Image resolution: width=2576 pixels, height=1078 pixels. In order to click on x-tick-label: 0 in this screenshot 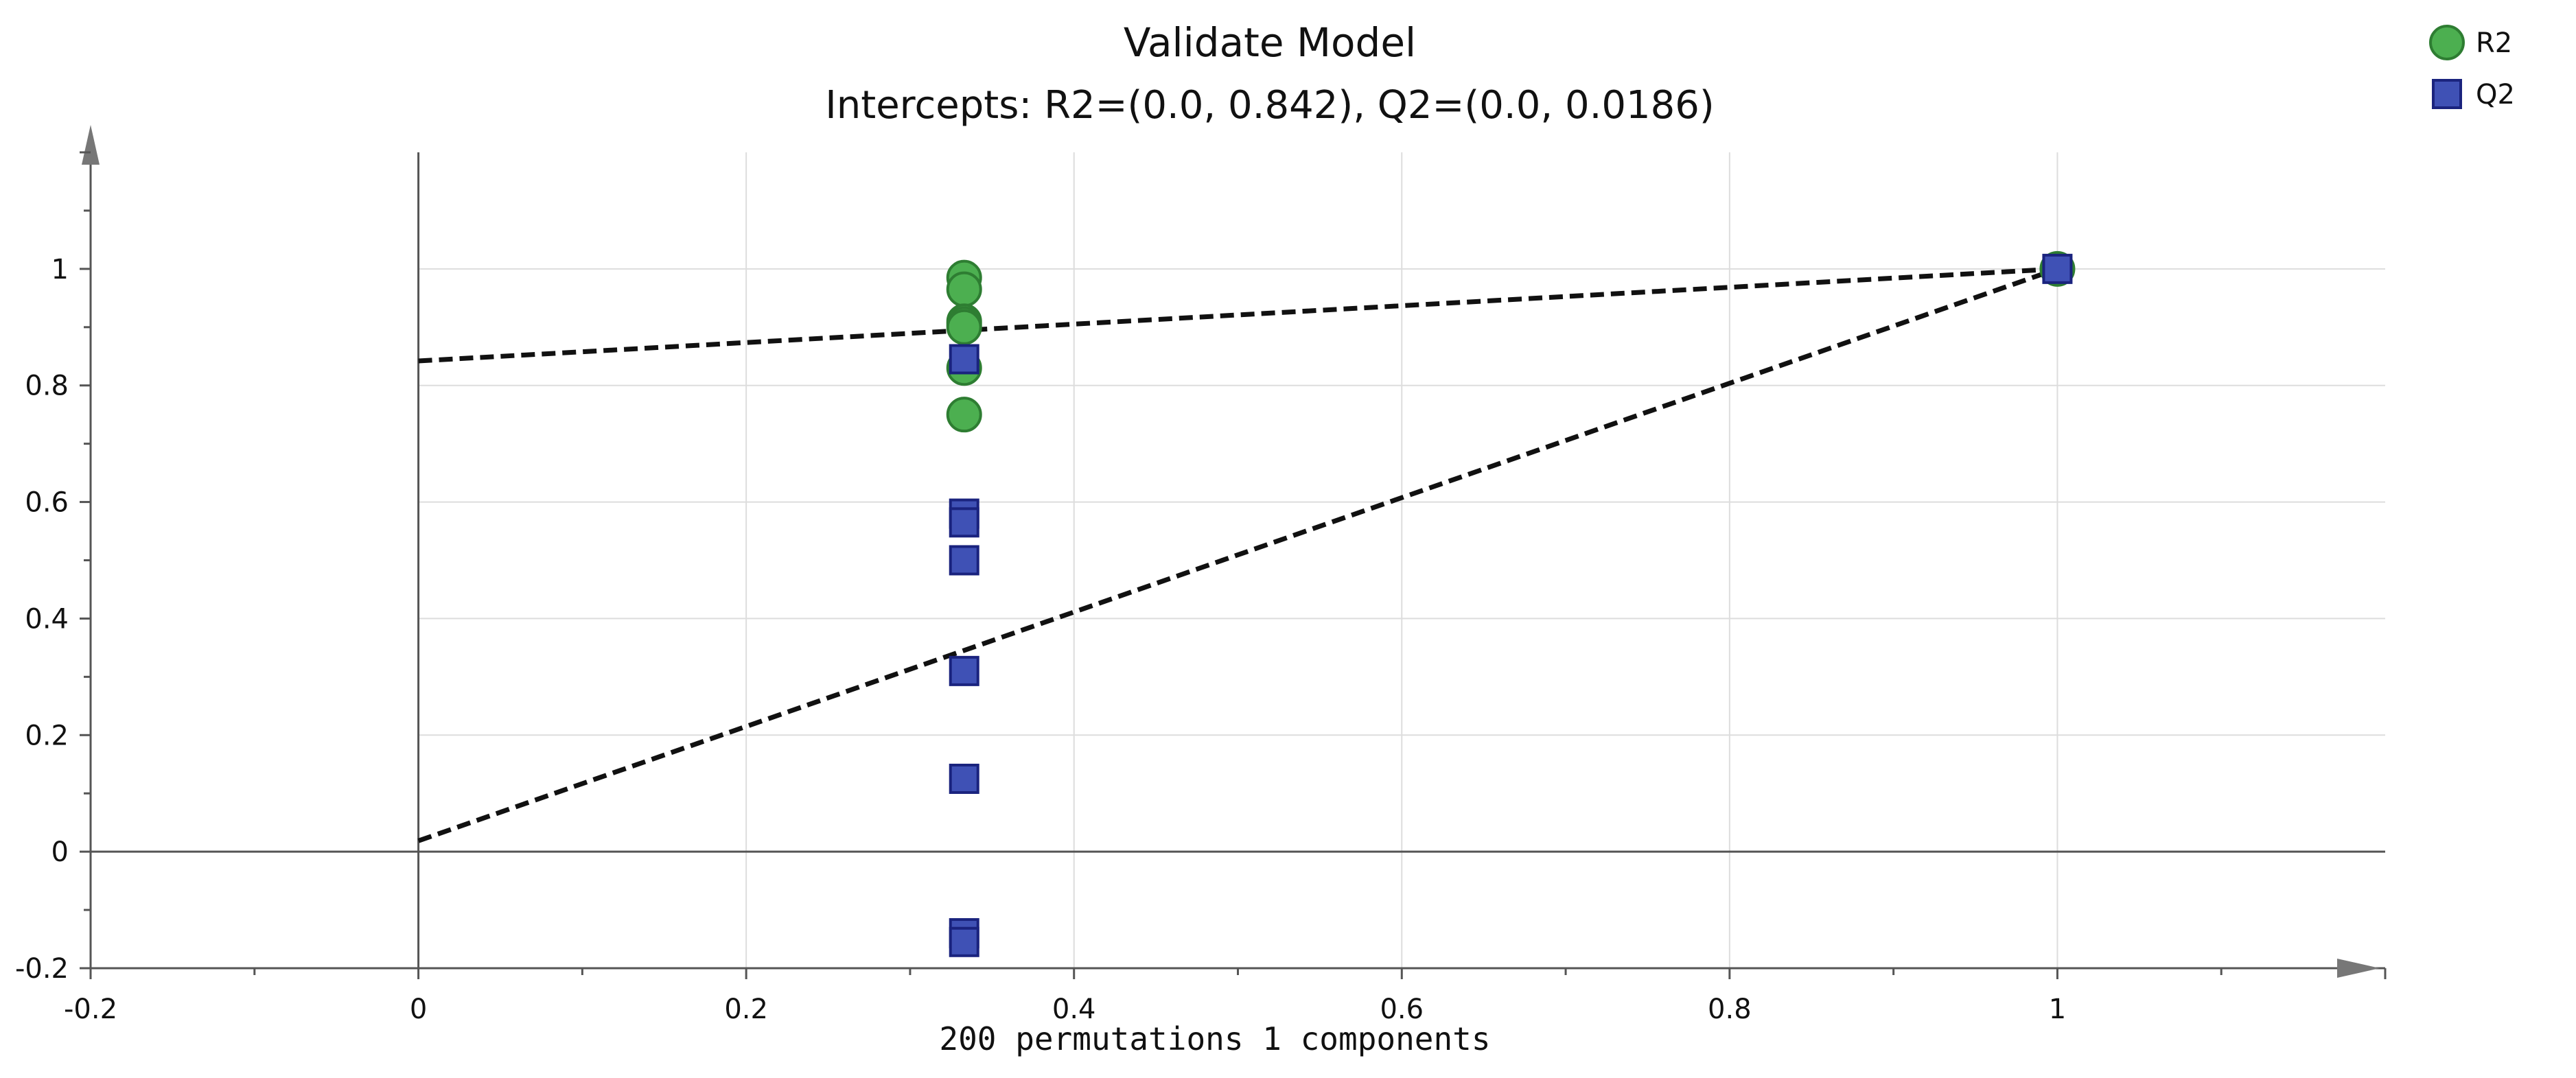, I will do `click(418, 1009)`.